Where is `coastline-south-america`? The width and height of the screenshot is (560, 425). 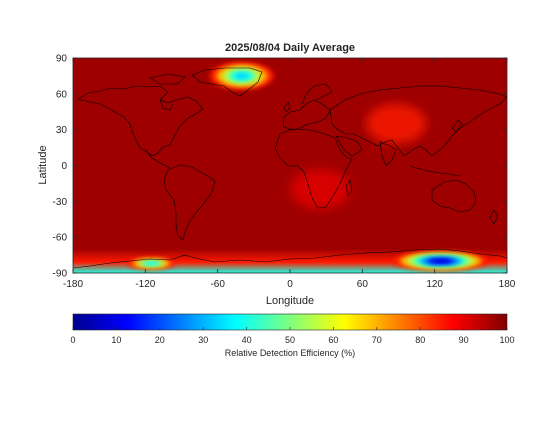
coastline-south-america is located at coordinates (189, 202).